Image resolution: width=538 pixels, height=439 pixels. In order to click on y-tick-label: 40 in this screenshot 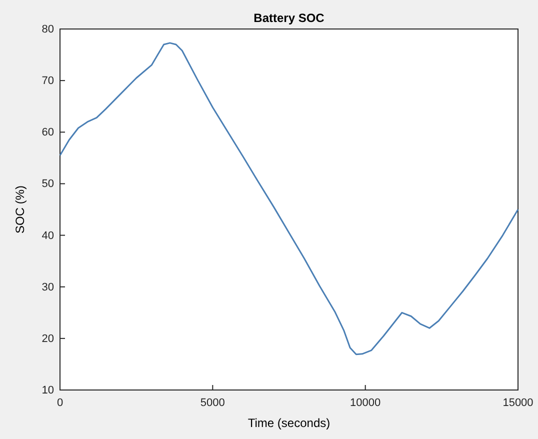, I will do `click(48, 236)`.